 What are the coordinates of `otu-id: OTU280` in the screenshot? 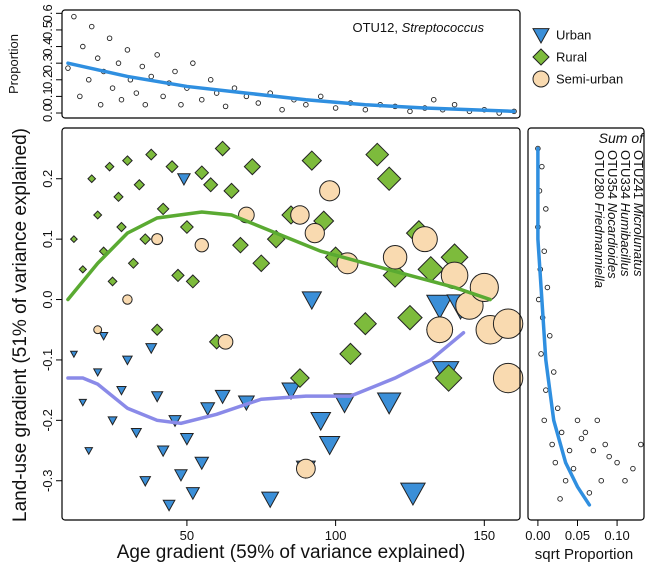 It's located at (599, 174).